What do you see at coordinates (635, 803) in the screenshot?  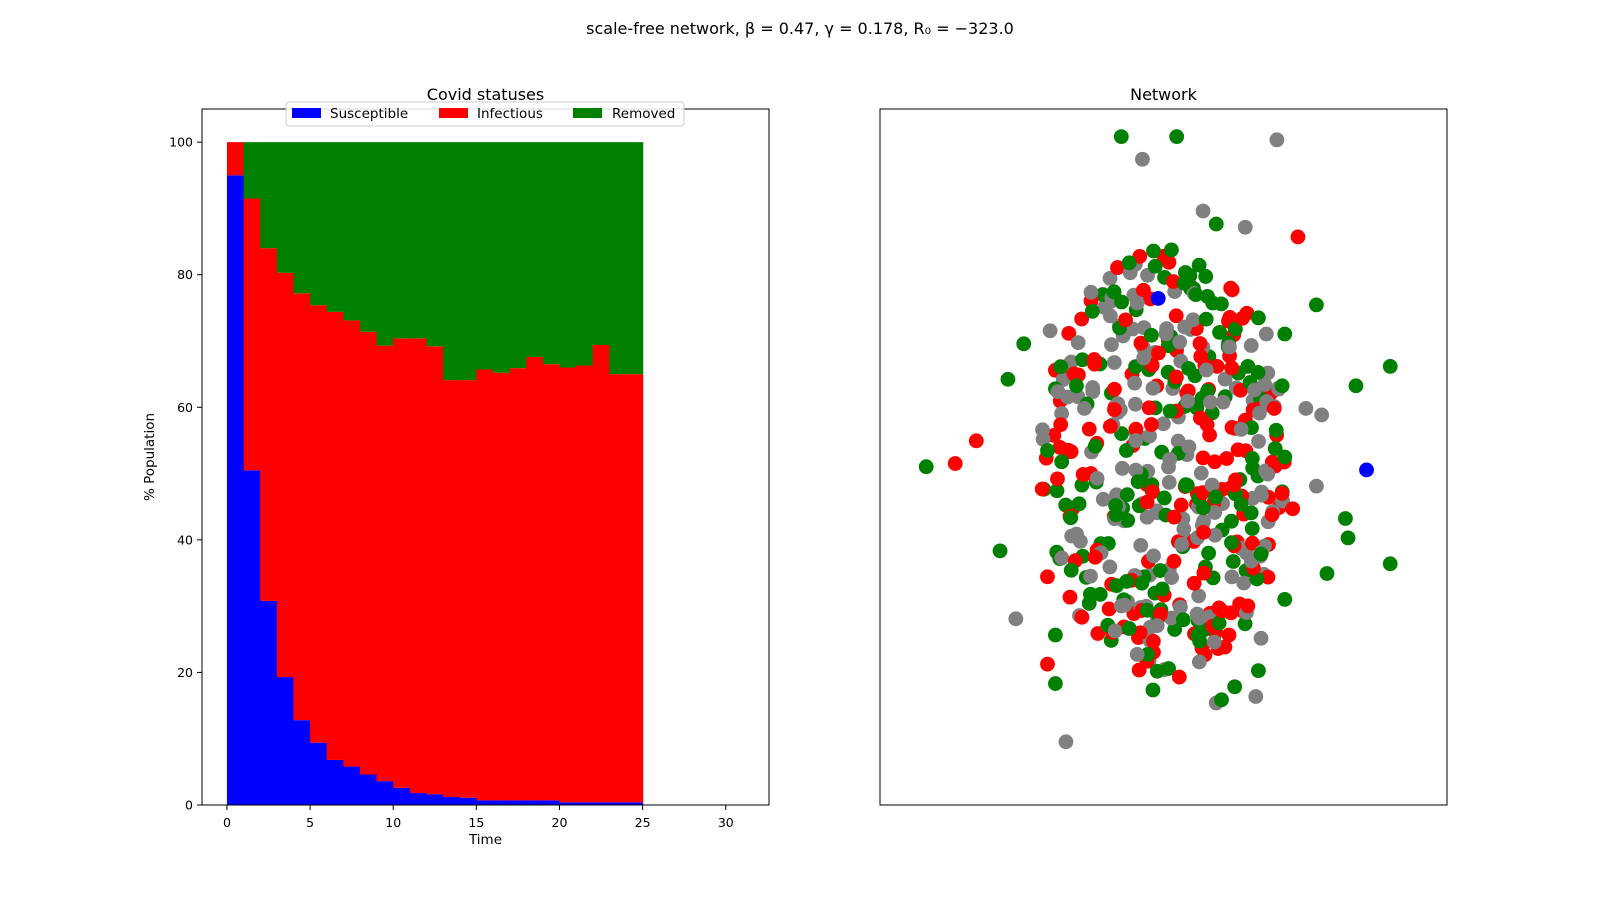 I see `bar-susceptible-t24` at bounding box center [635, 803].